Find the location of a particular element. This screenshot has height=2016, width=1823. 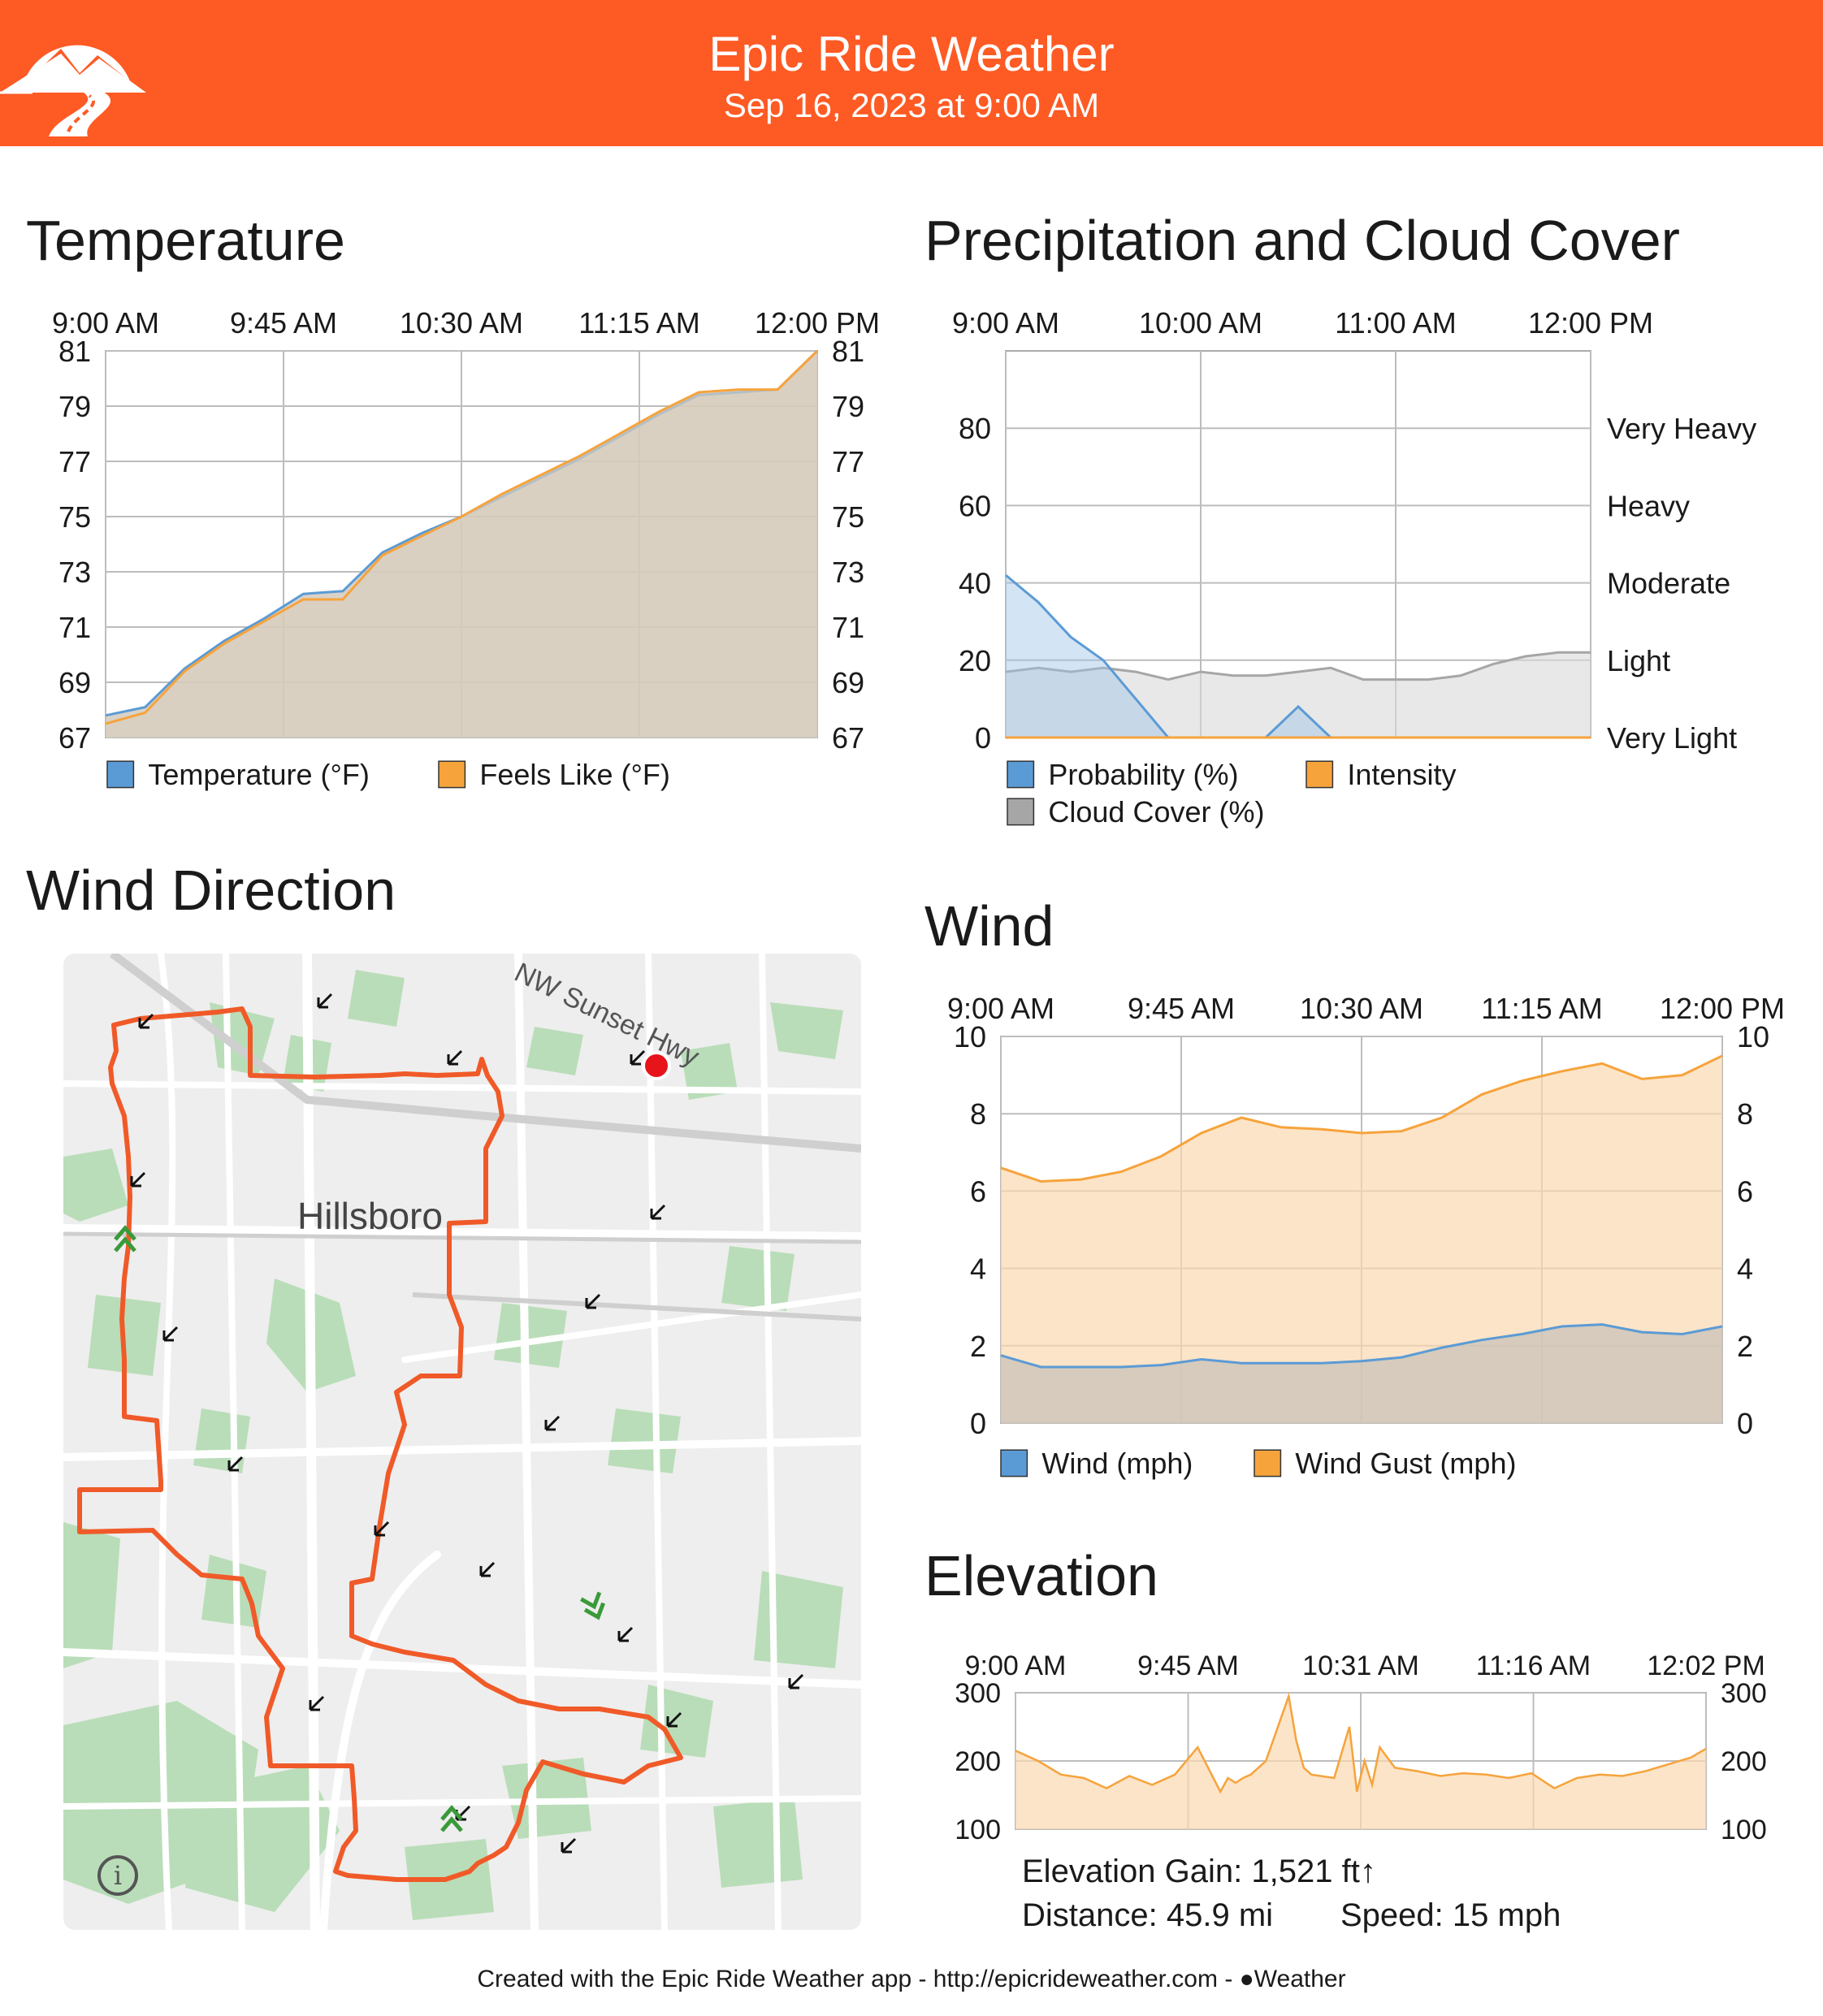

ride-route is located at coordinates (380, 1444).